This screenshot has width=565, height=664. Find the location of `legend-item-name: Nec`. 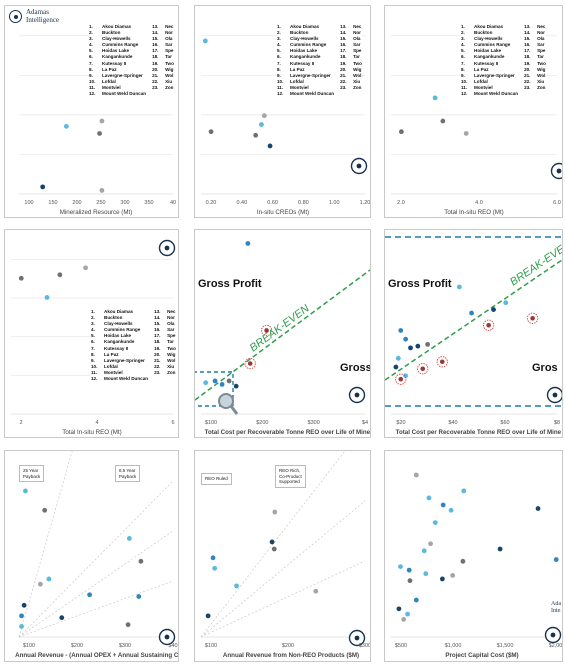

legend-item-name: Nec is located at coordinates (541, 26).